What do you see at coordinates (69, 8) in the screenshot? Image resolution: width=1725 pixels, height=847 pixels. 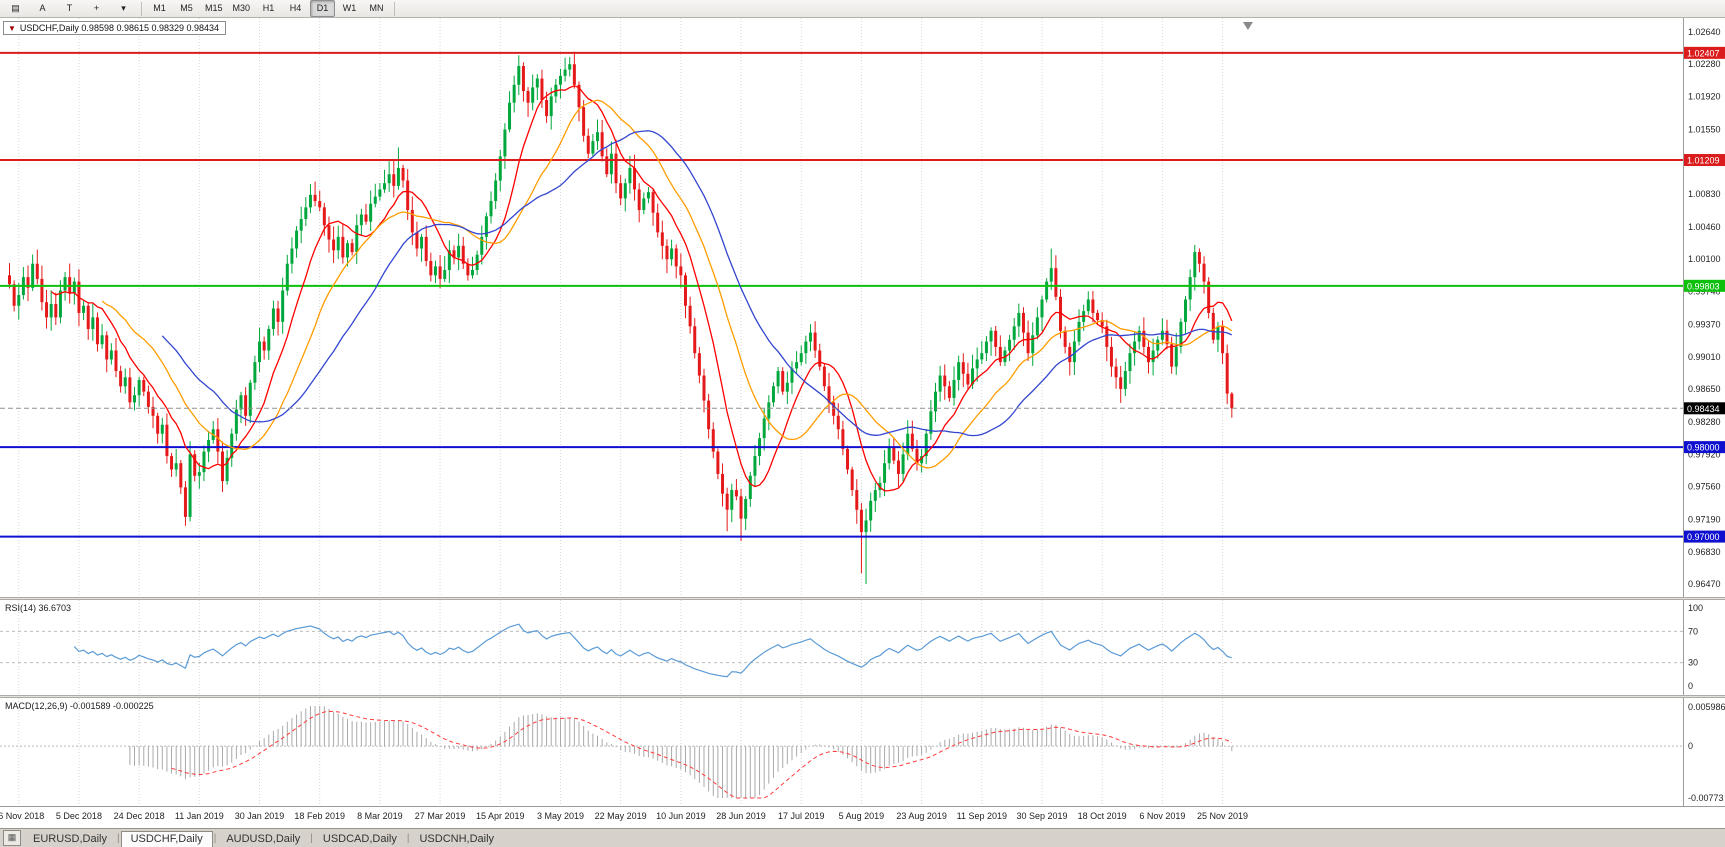 I see `text-tool-button: T` at bounding box center [69, 8].